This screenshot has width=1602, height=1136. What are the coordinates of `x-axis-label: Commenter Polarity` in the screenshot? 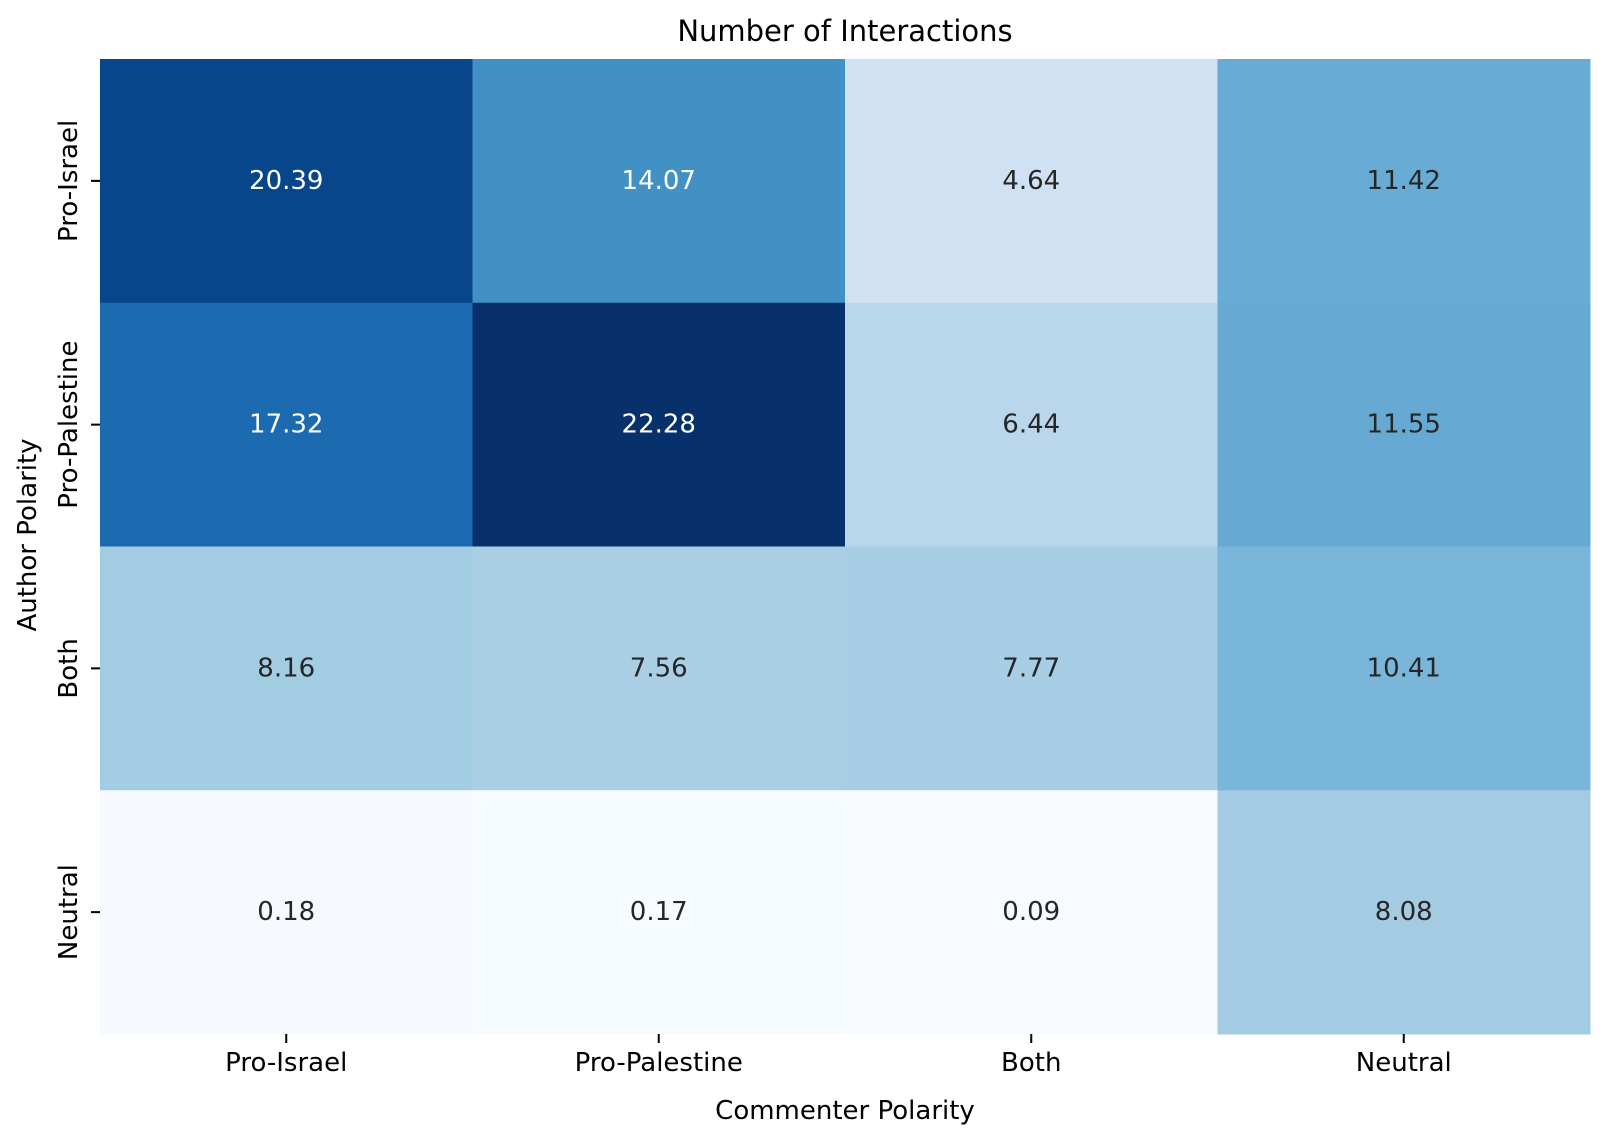 It's located at (845, 1111).